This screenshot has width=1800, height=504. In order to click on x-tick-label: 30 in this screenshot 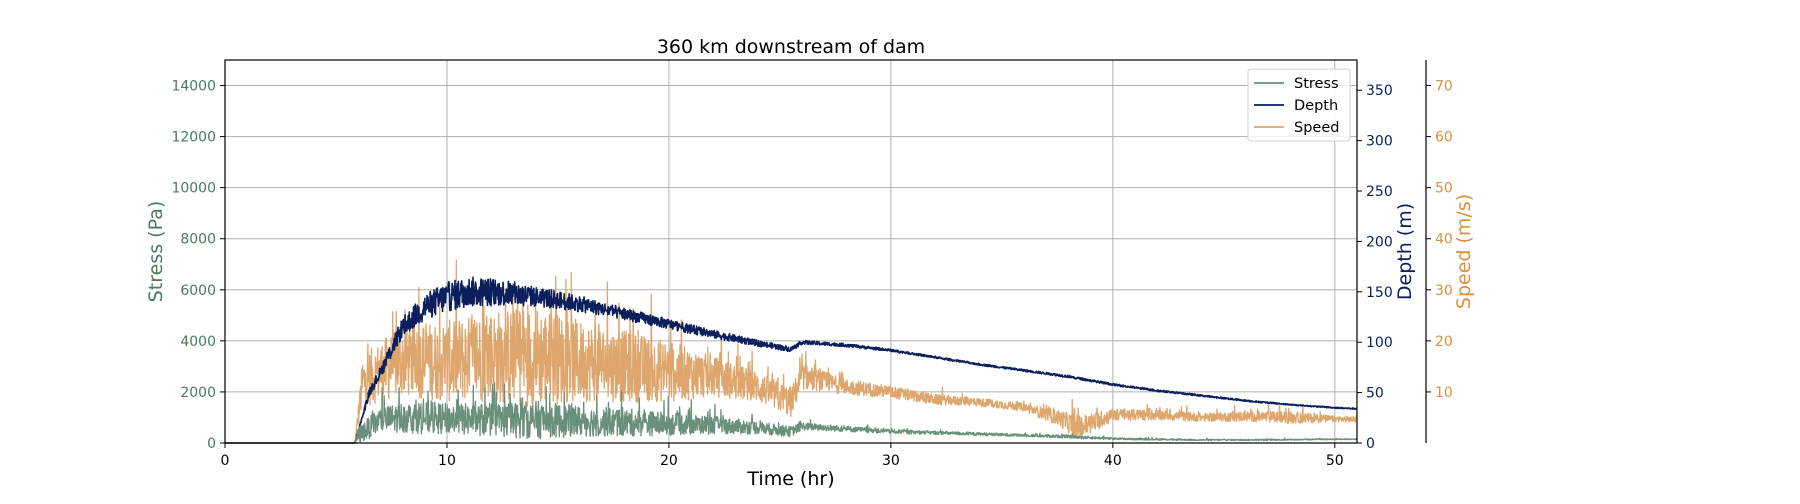, I will do `click(891, 461)`.